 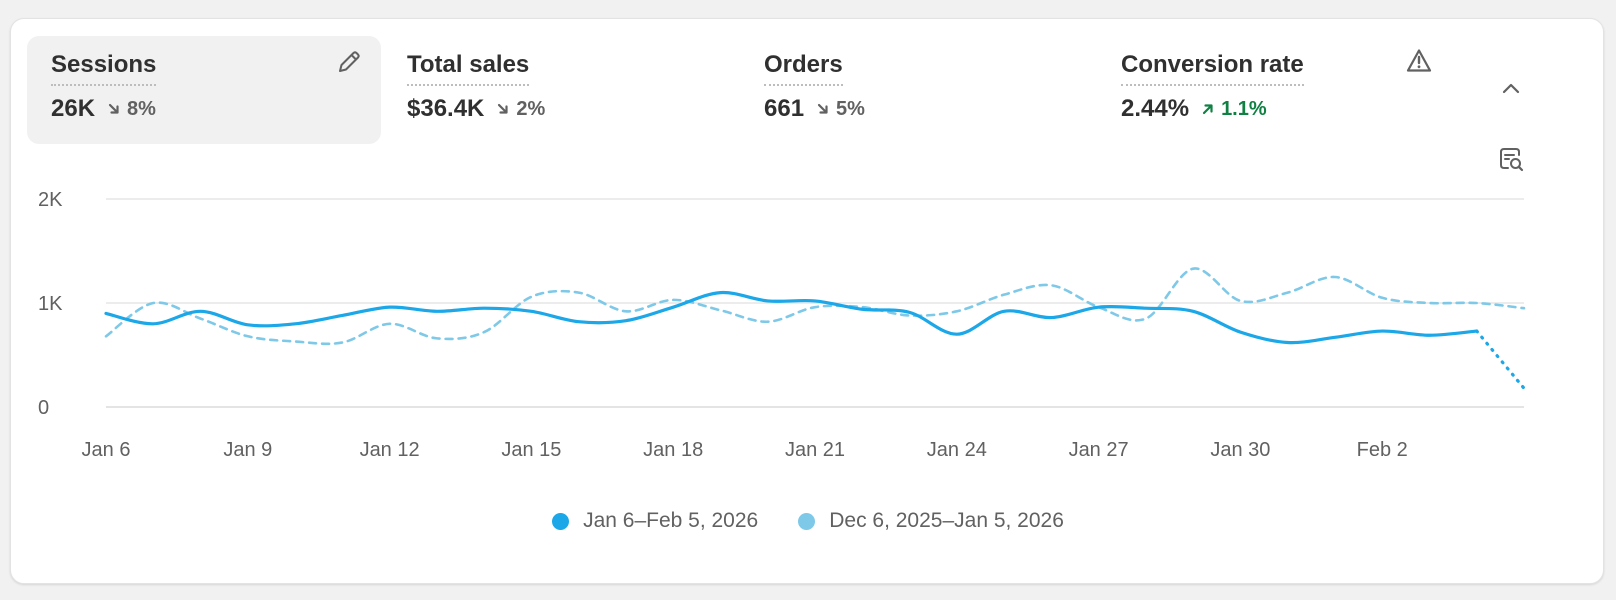 What do you see at coordinates (1155, 108) in the screenshot?
I see `metric-value: 2.44%` at bounding box center [1155, 108].